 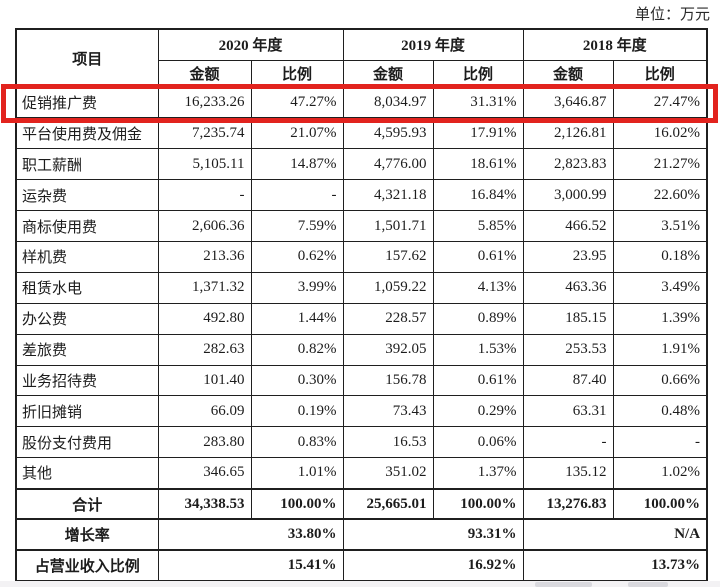 What do you see at coordinates (660, 287) in the screenshot?
I see `row-value: 3.49%` at bounding box center [660, 287].